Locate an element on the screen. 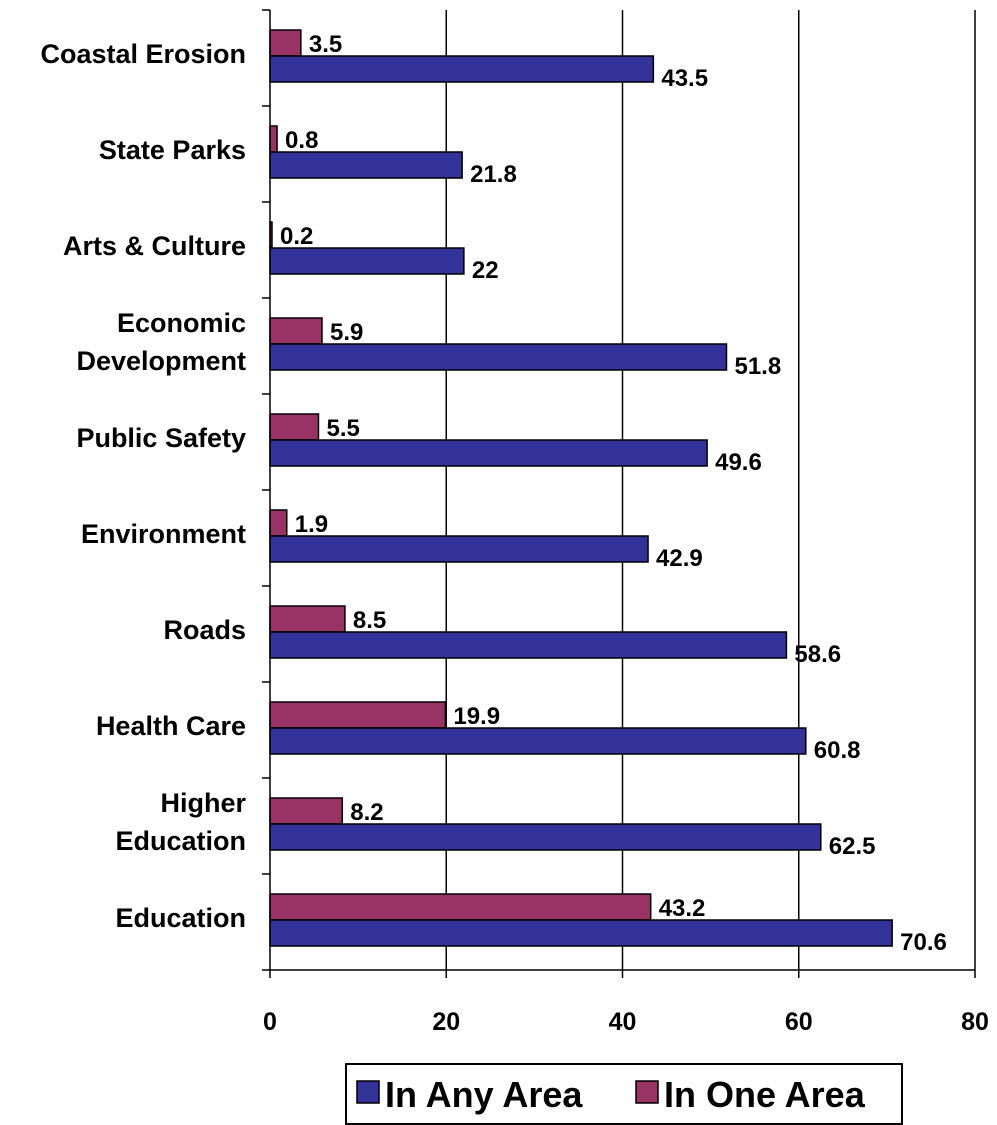  category-label: Coastal Erosion is located at coordinates (143, 54).